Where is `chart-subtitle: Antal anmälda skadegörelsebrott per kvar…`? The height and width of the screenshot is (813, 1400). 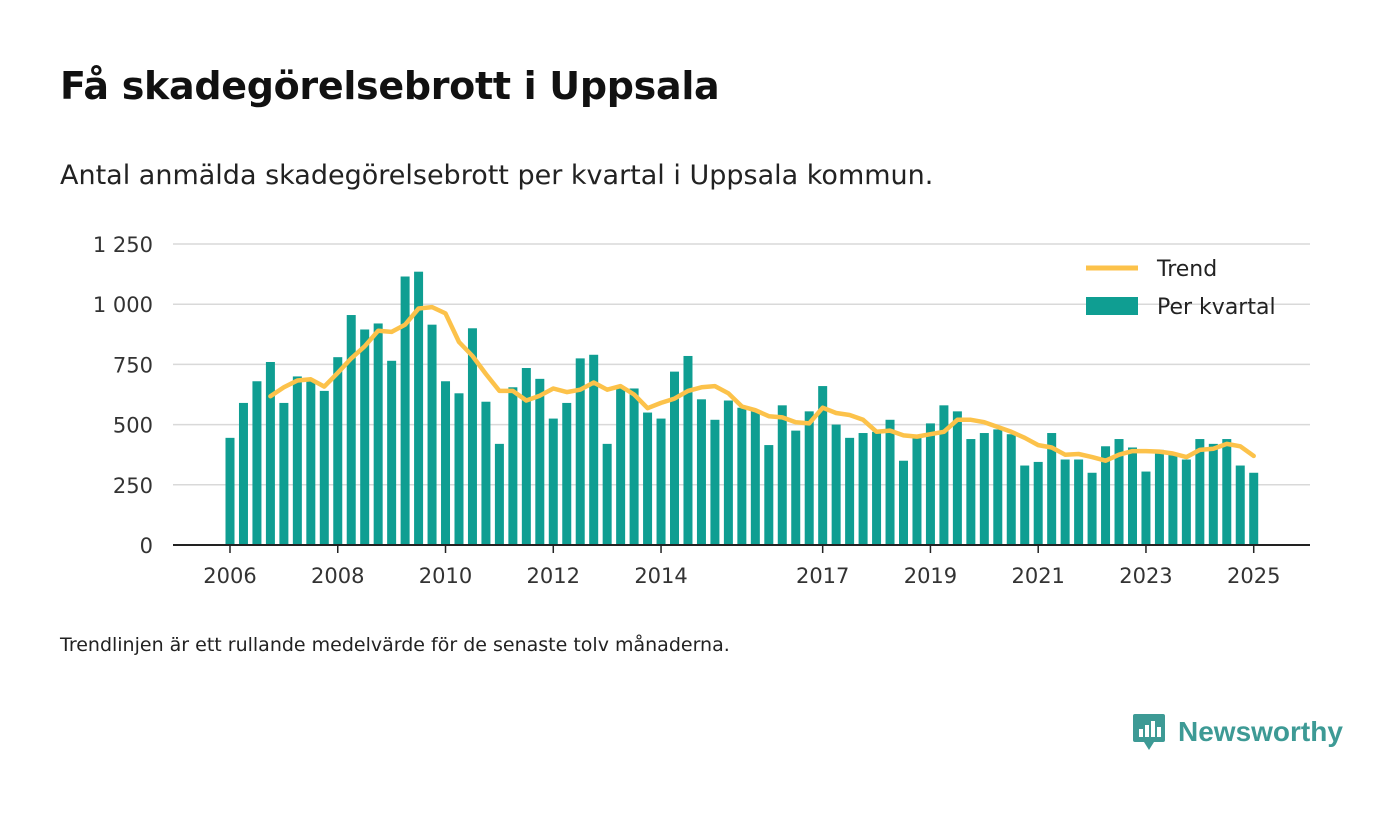
chart-subtitle: Antal anmälda skadegörelsebrott per kvar… is located at coordinates (497, 175).